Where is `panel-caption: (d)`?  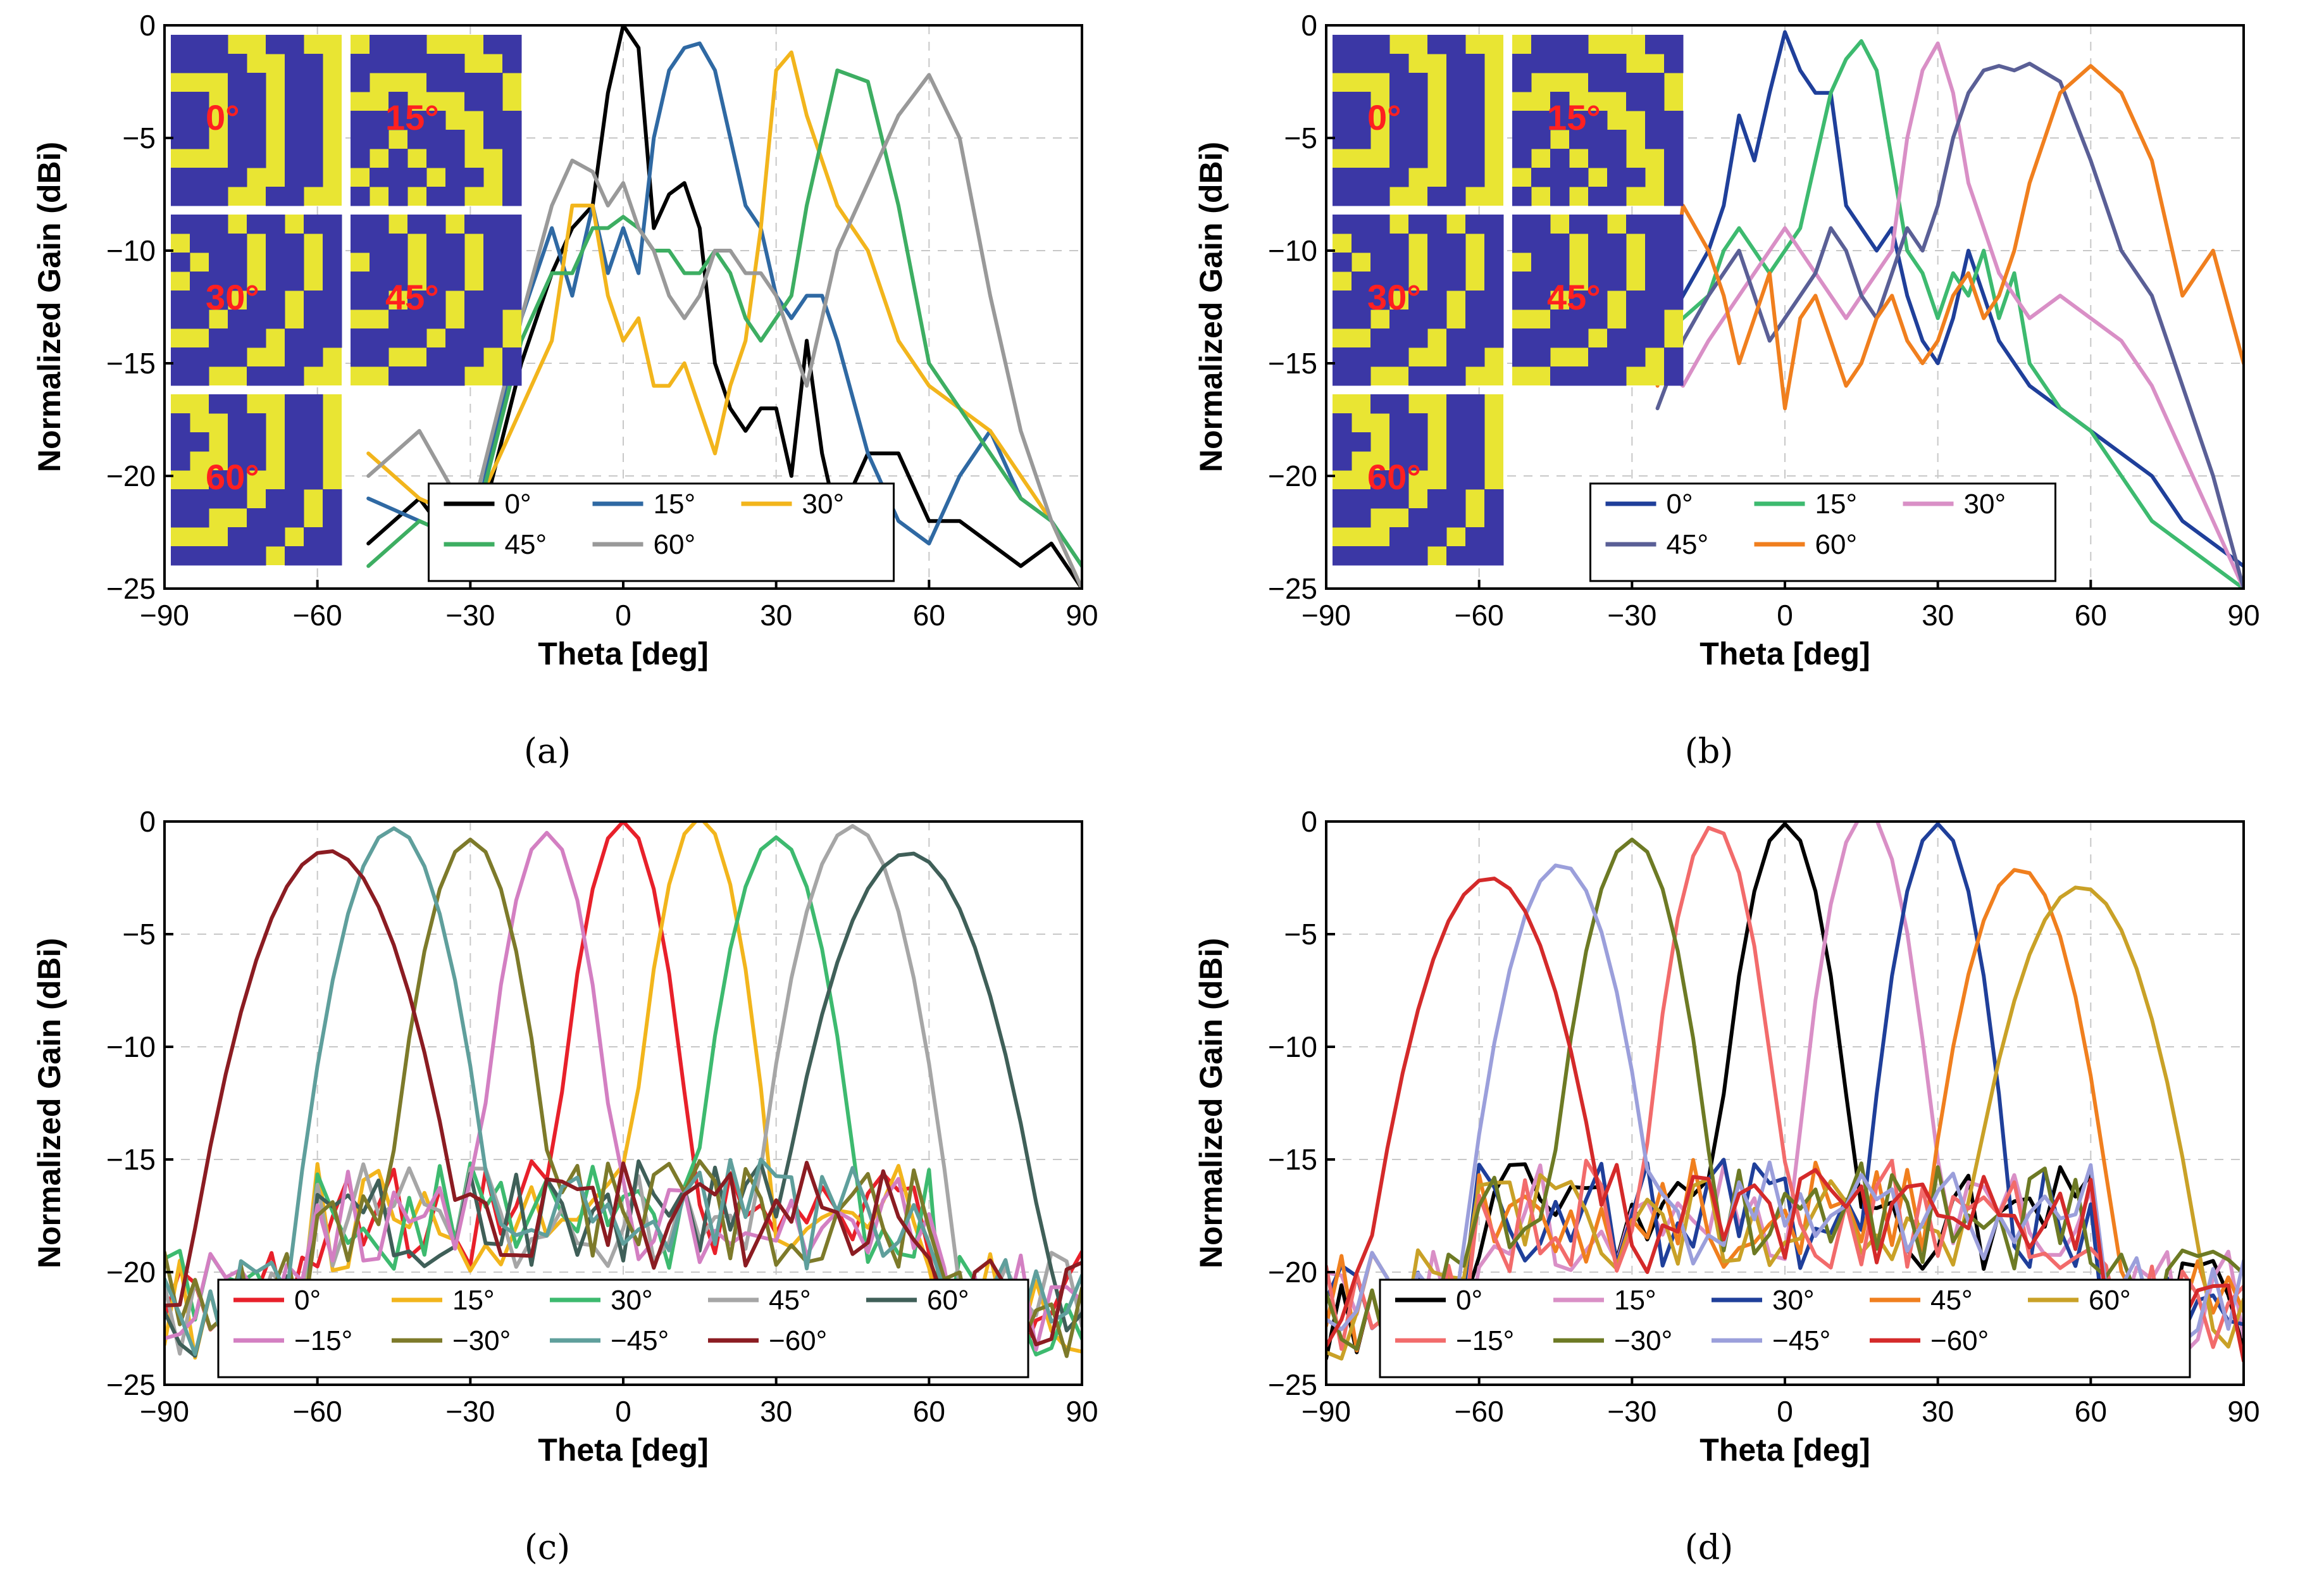 panel-caption: (d) is located at coordinates (1710, 1547).